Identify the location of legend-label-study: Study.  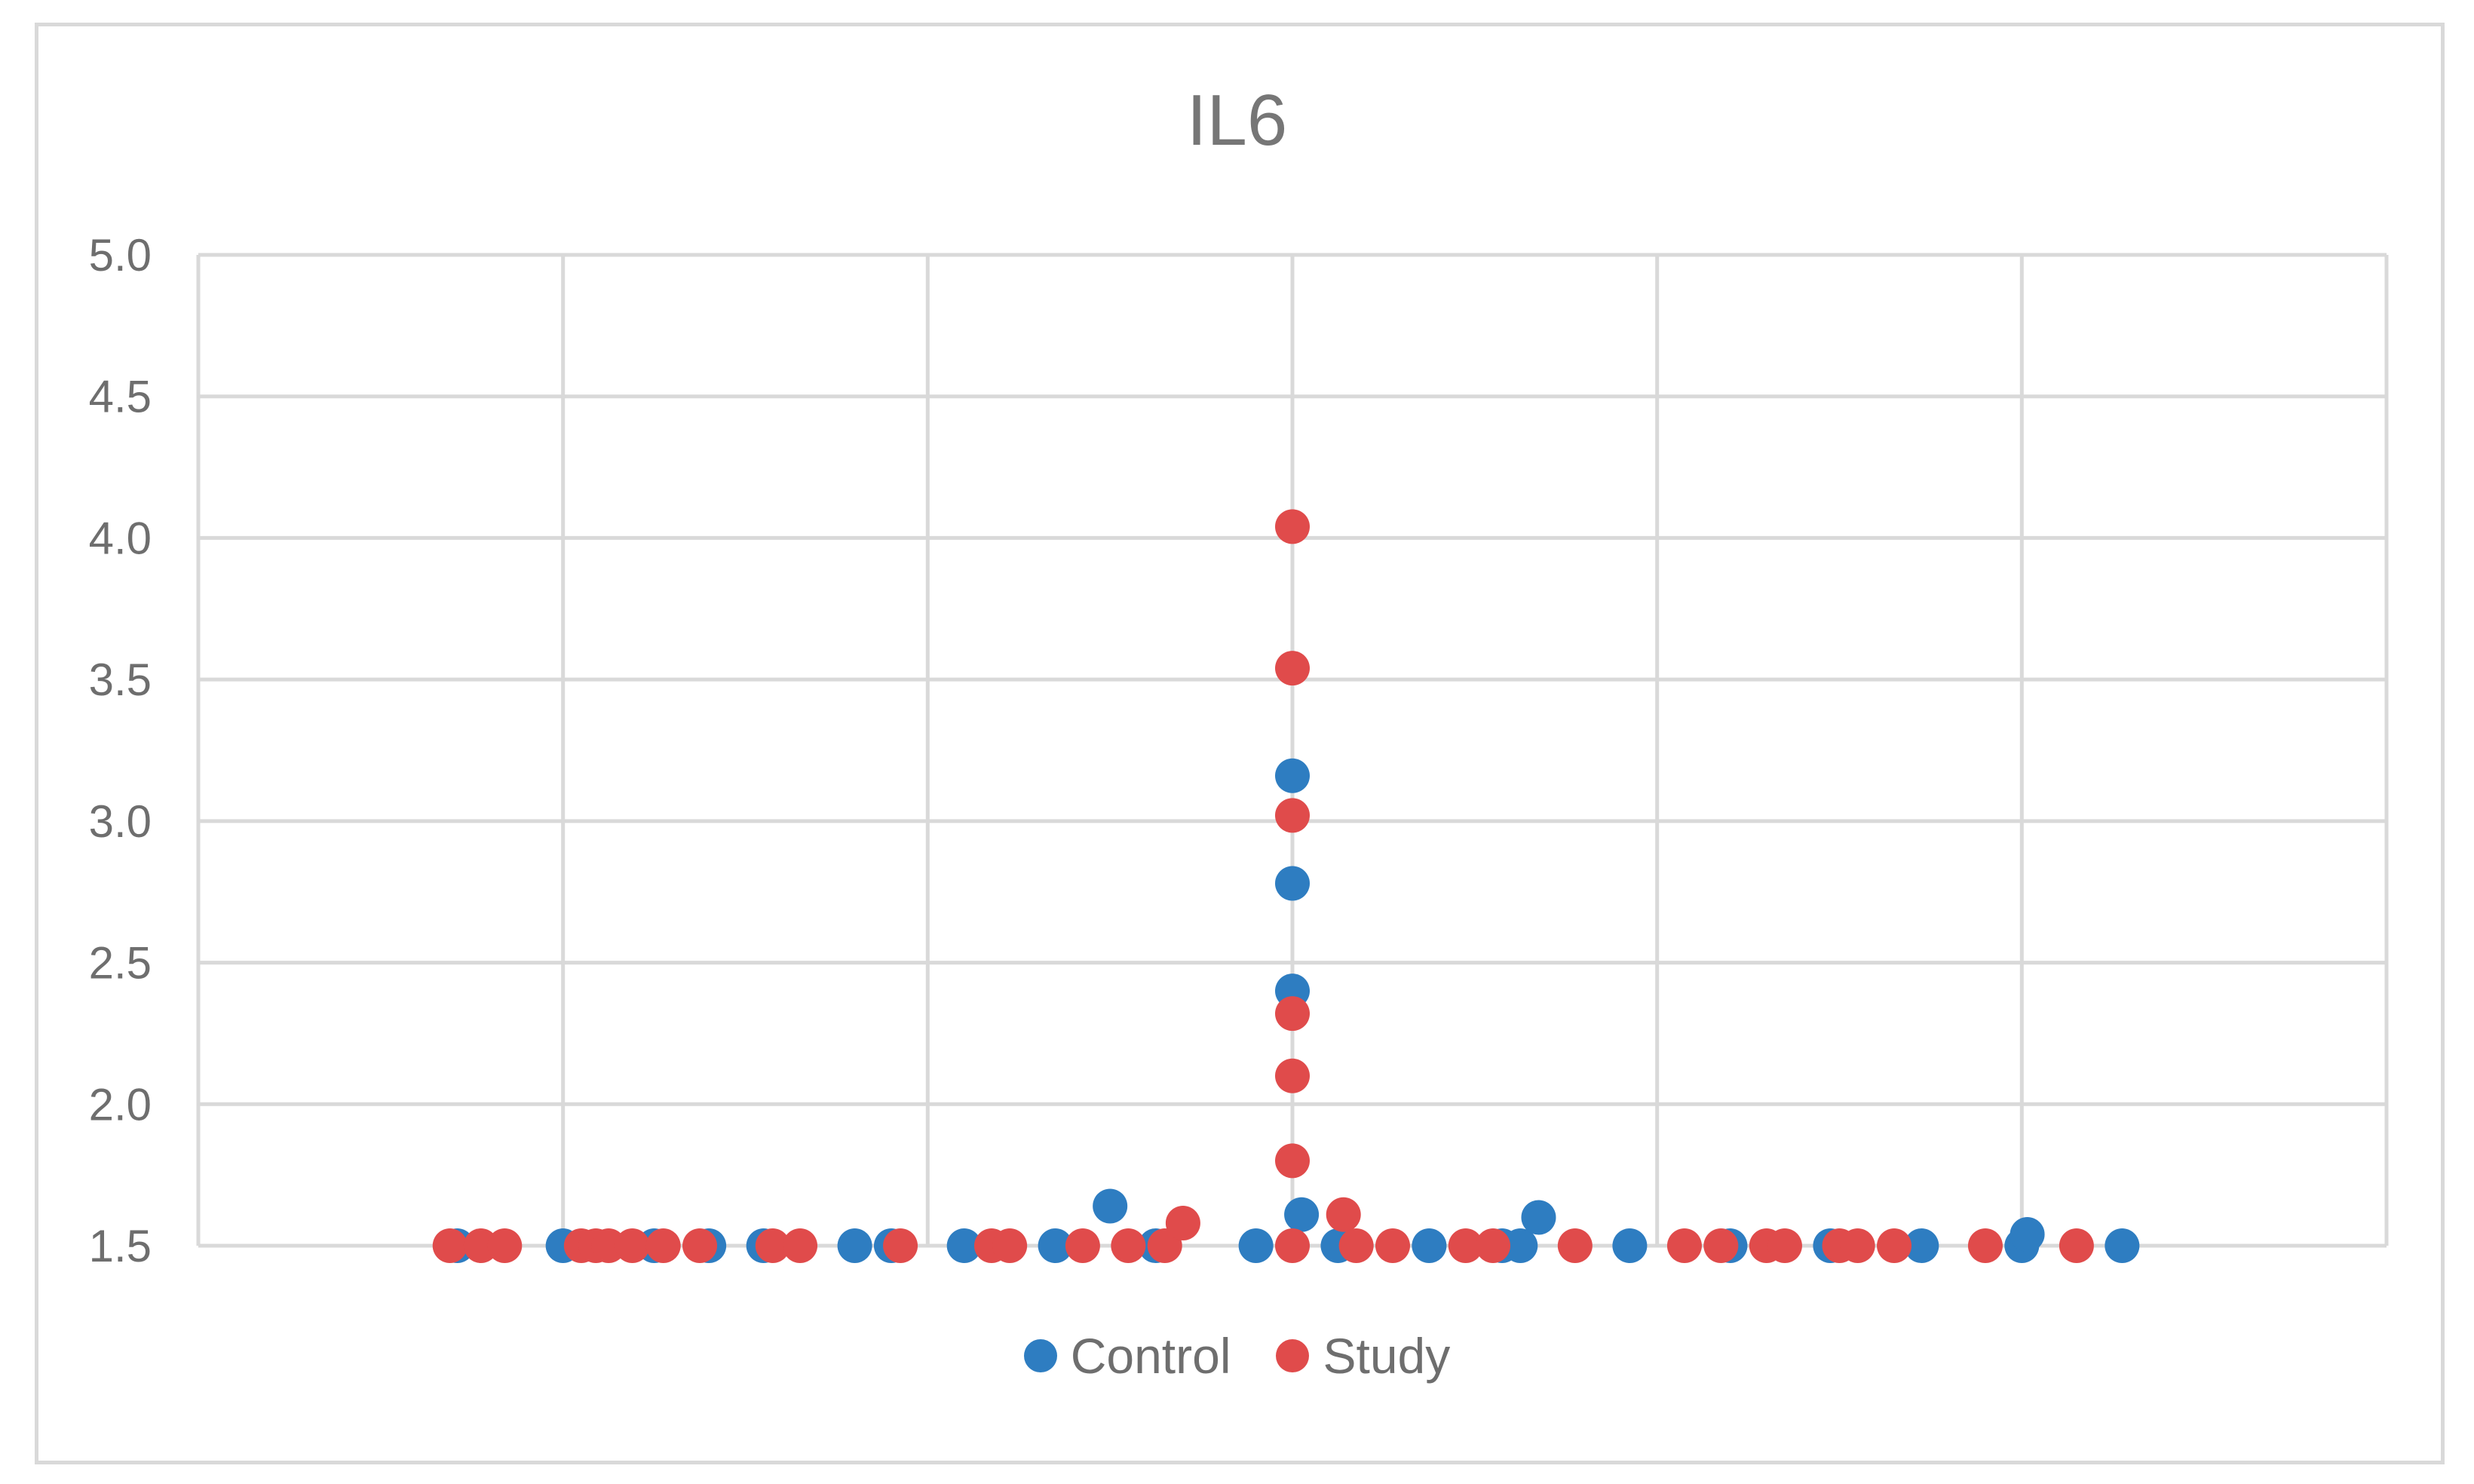
(1387, 1356).